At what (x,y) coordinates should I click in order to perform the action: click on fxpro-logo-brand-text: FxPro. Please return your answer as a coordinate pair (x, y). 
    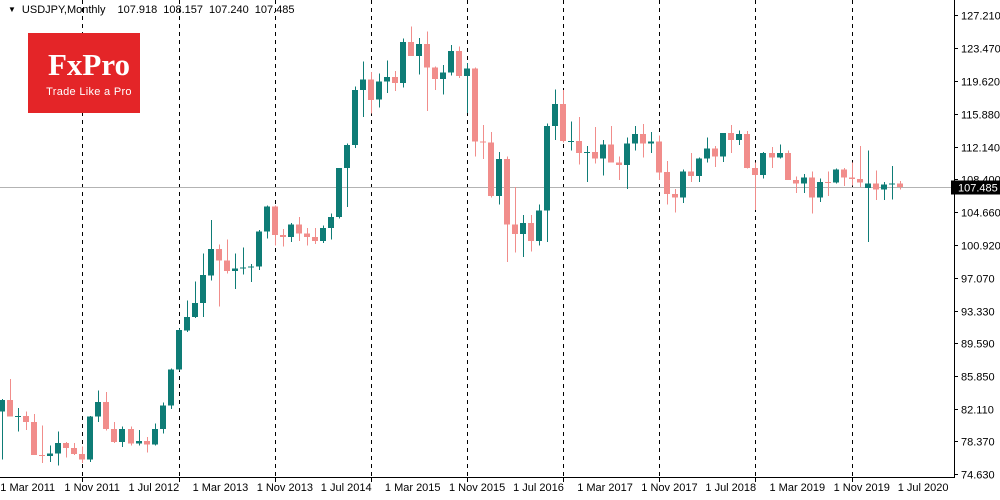
    Looking at the image, I should click on (89, 64).